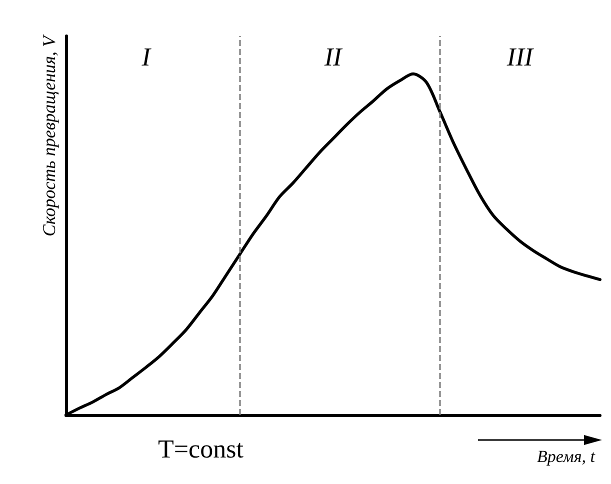 The height and width of the screenshot is (484, 611). What do you see at coordinates (49, 135) in the screenshot?
I see `y-axis-title: Скорость превращения, V` at bounding box center [49, 135].